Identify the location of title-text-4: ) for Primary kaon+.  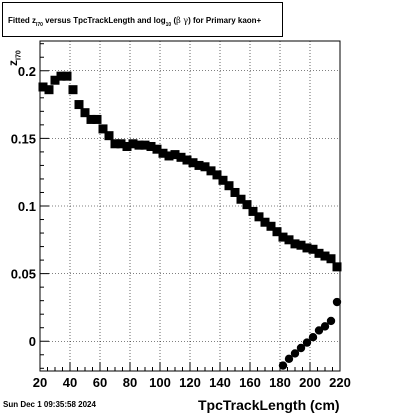
(225, 20).